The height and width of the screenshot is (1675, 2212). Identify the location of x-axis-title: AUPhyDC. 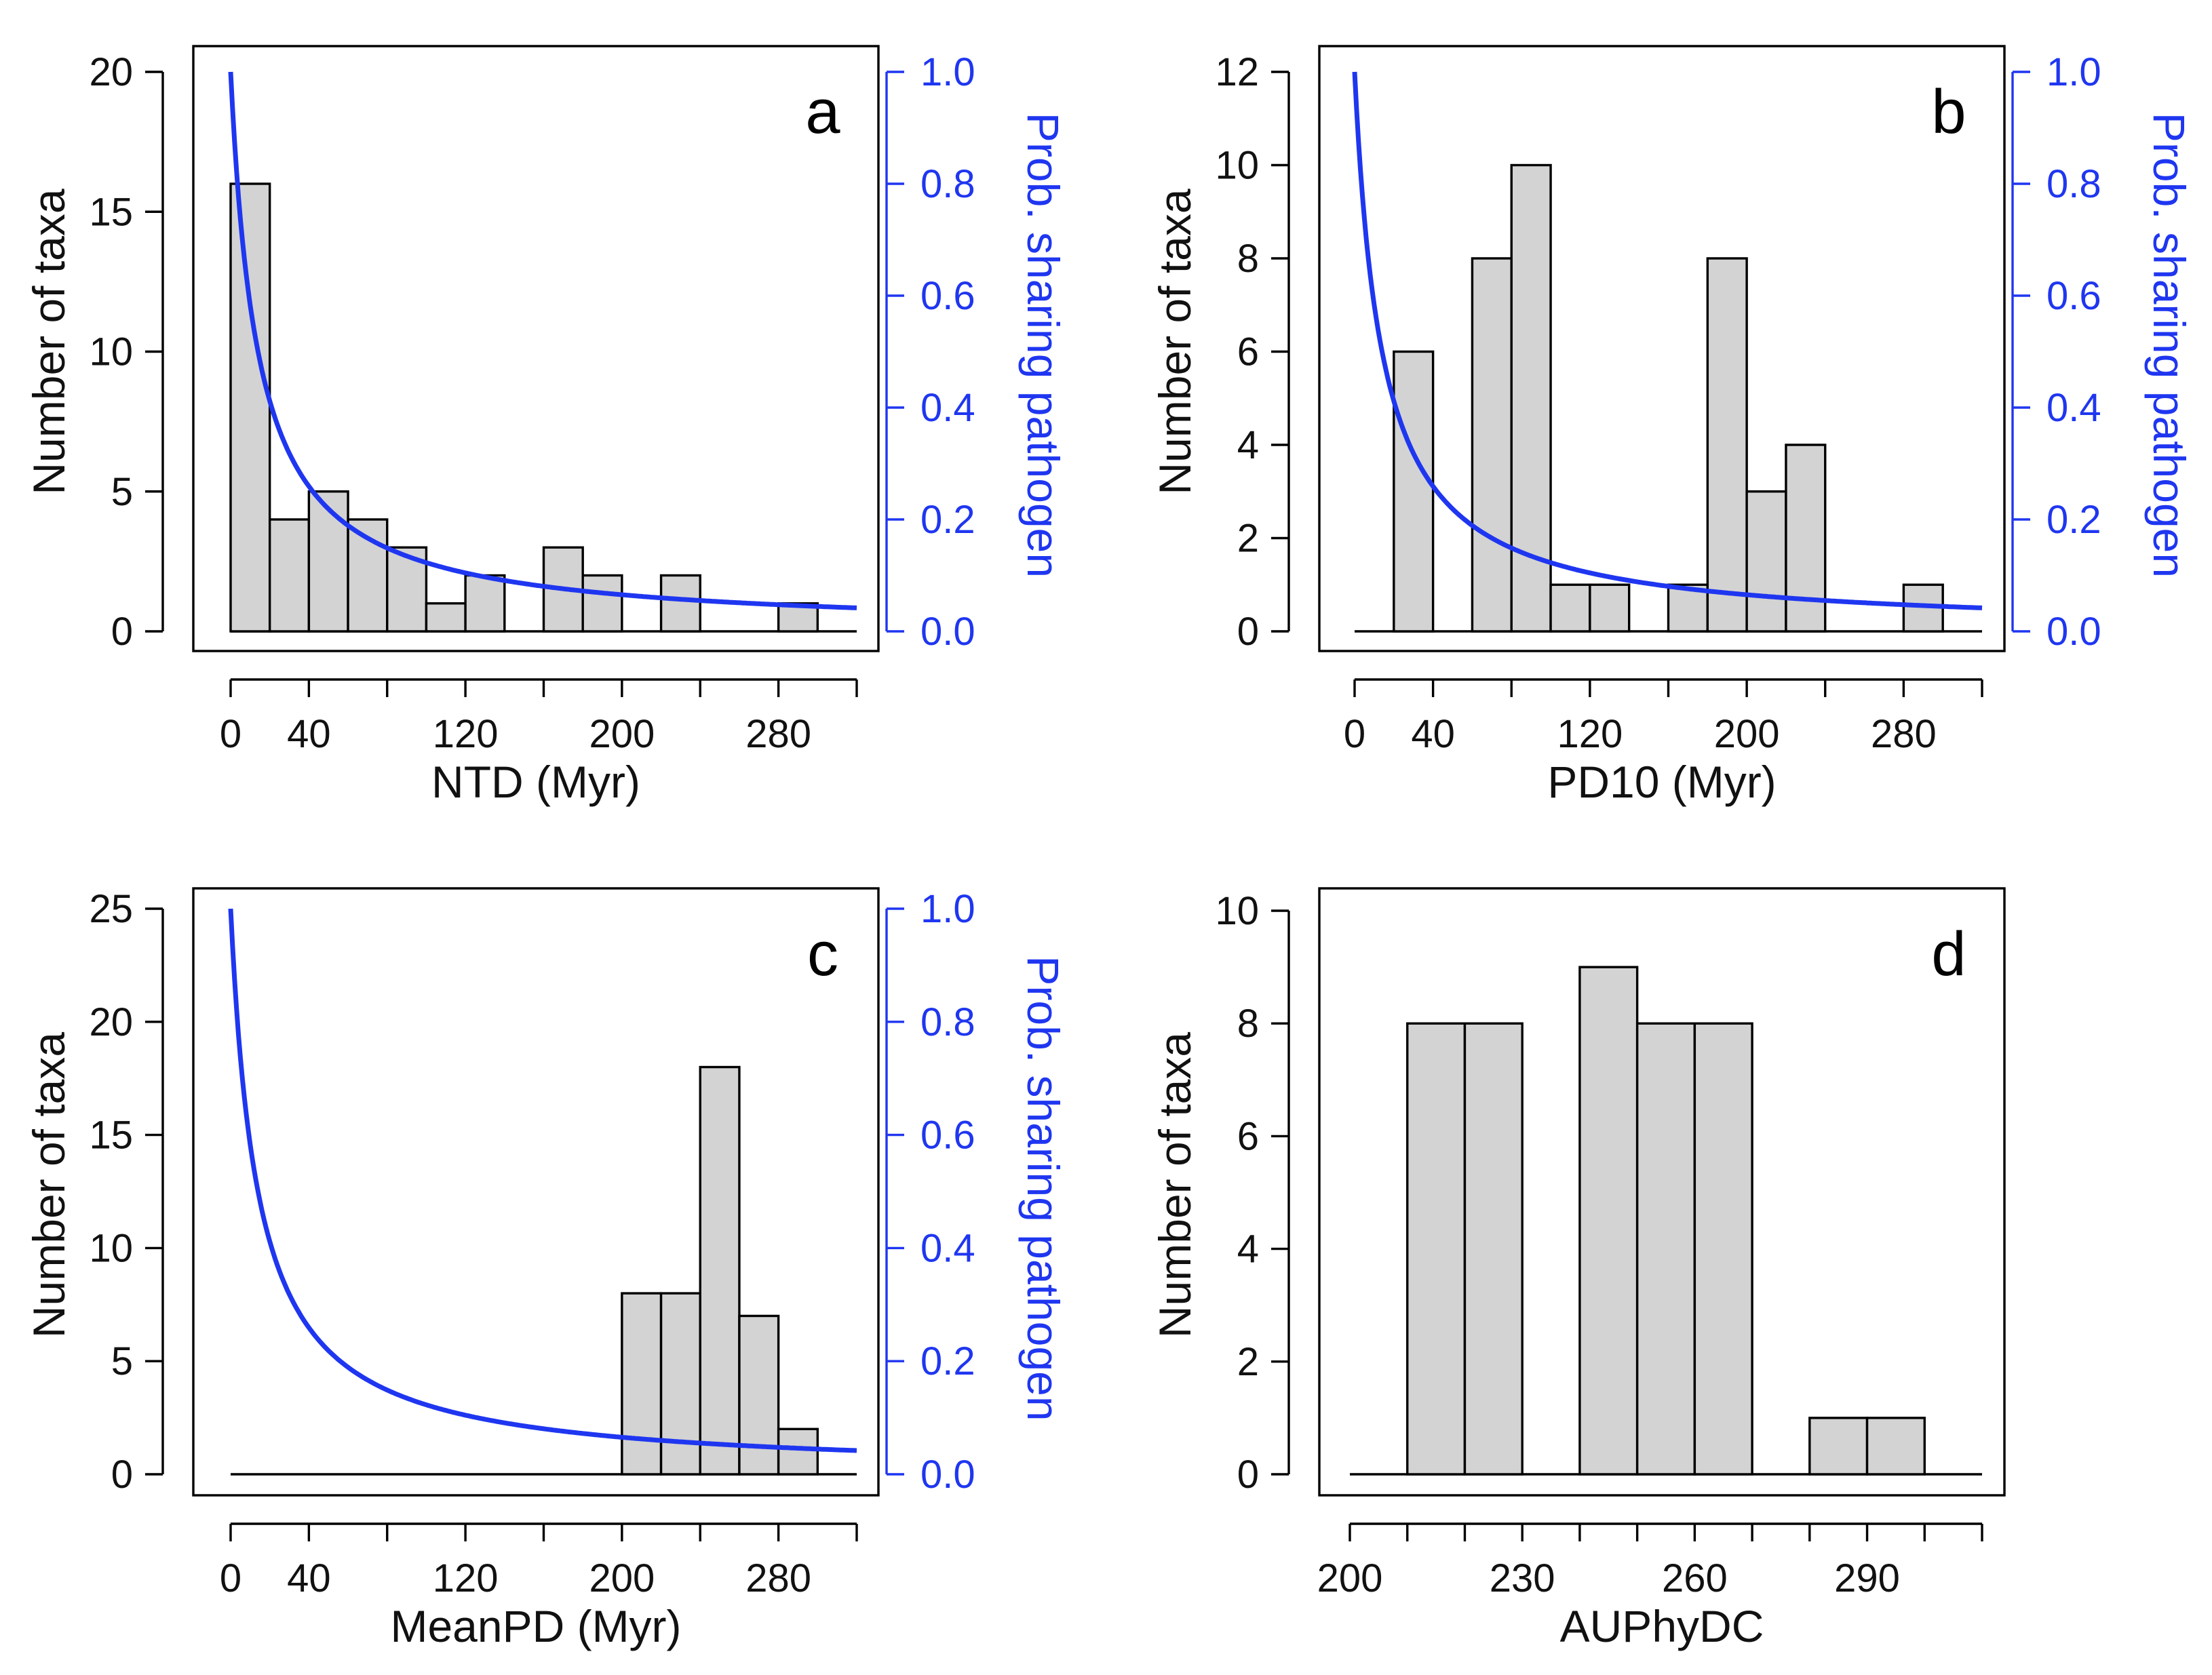
(1662, 1626).